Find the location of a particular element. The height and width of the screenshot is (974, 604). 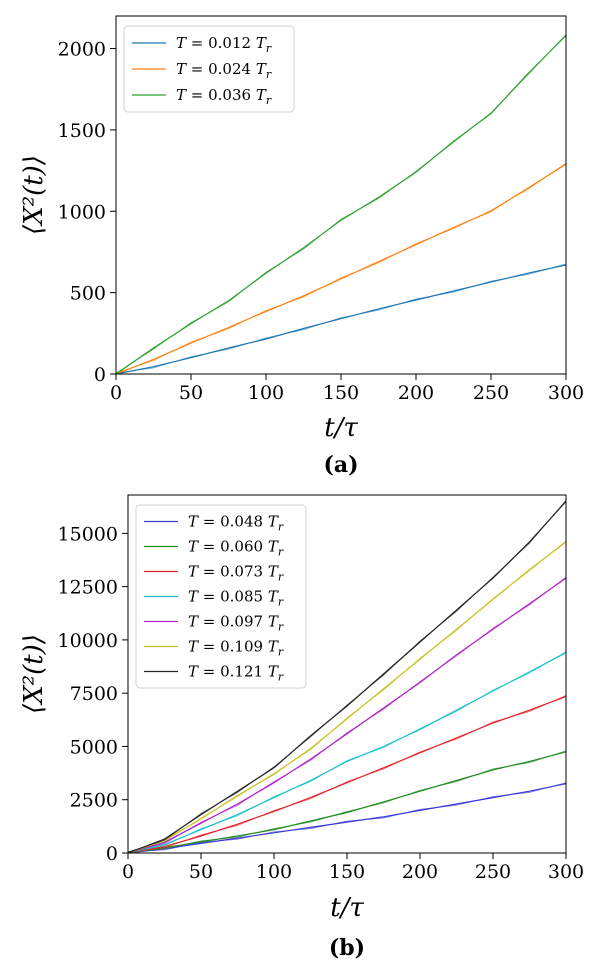

y-tick-label: 1000 is located at coordinates (82, 212).